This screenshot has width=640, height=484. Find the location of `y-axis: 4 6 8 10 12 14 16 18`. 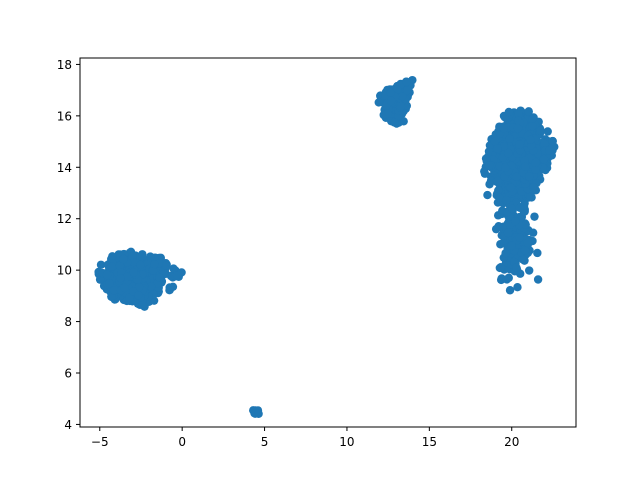

y-axis: 4 6 8 10 12 14 16 18 is located at coordinates (68, 245).